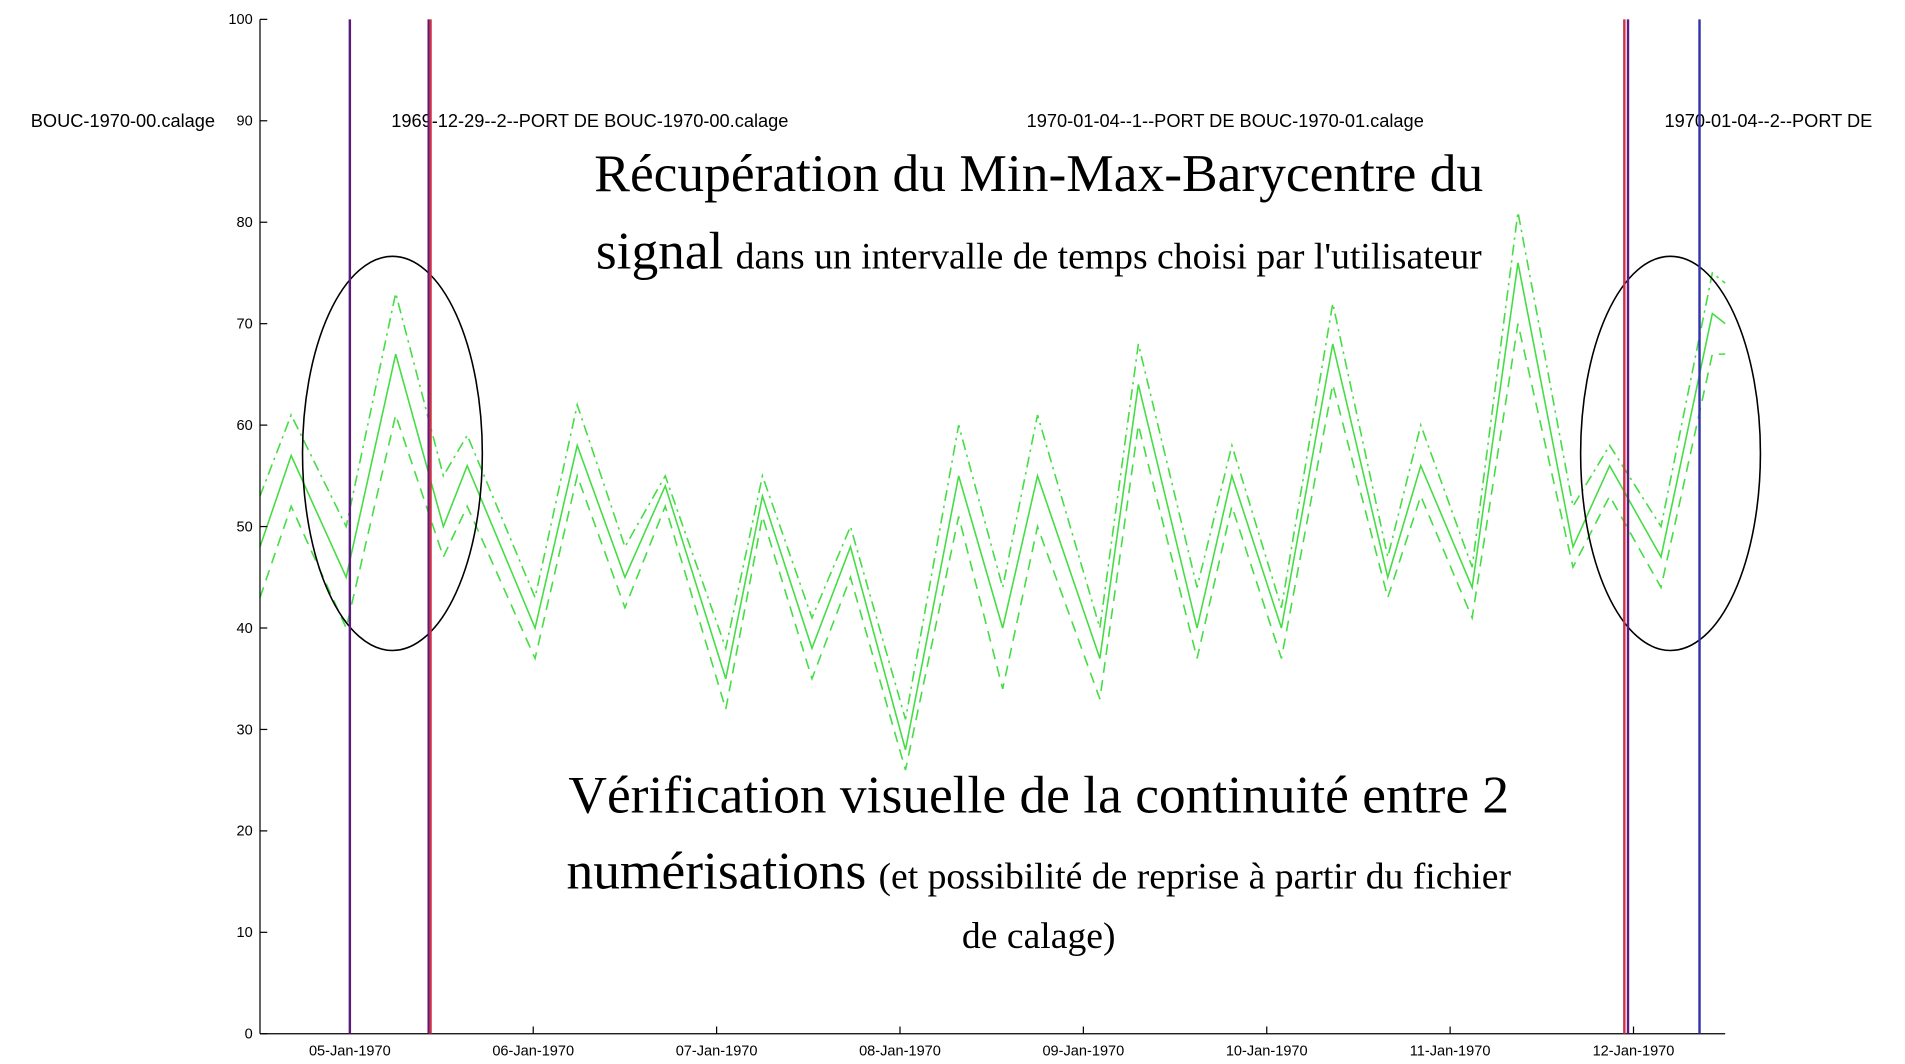 This screenshot has width=1905, height=1064. I want to click on y-tick-label: 70, so click(244, 325).